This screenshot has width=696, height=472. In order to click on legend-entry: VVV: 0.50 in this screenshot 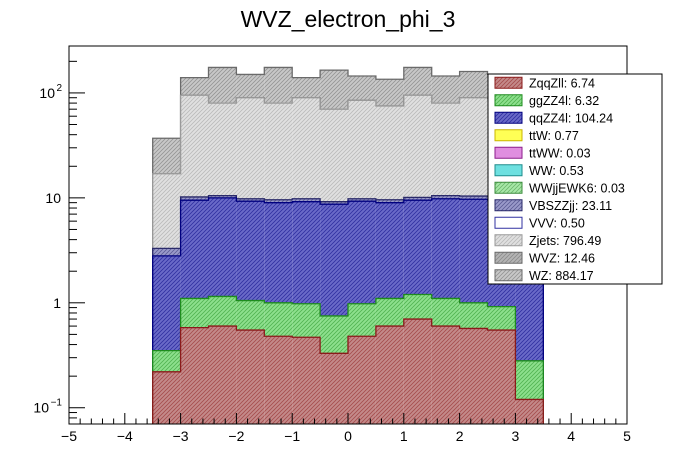, I will do `click(557, 223)`.